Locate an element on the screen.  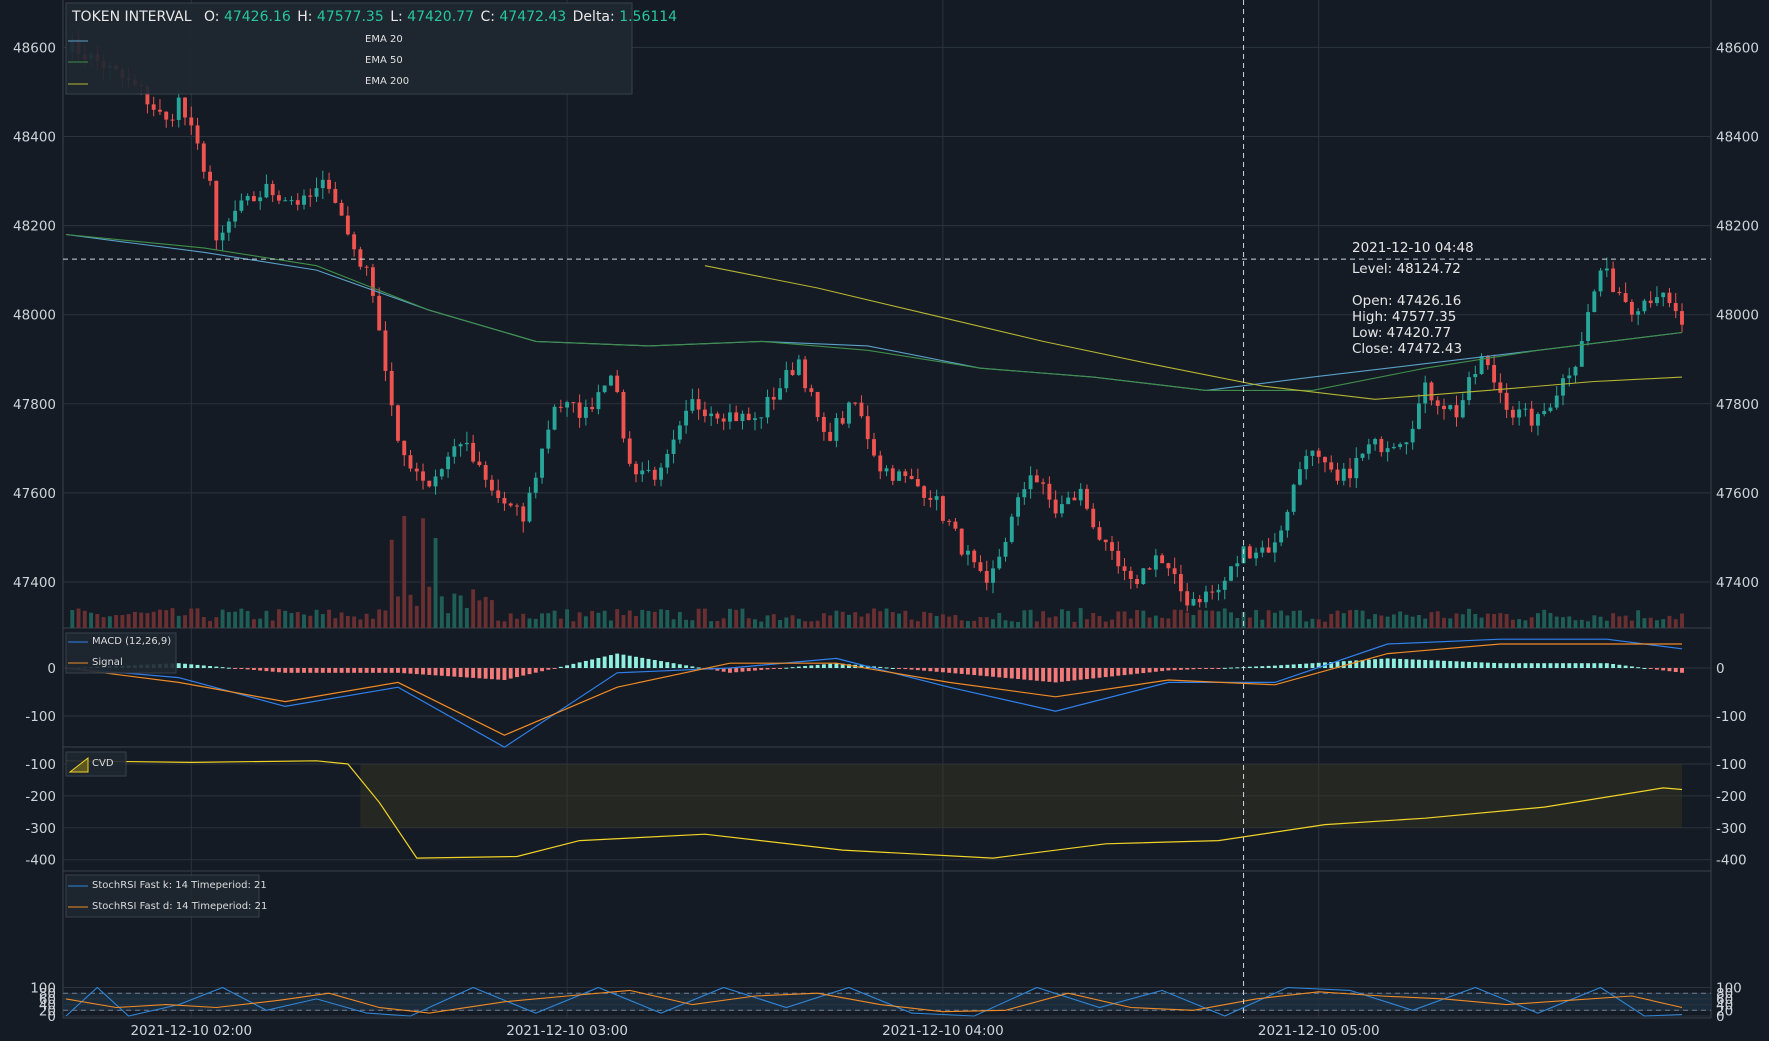
high-value: 47577.35 is located at coordinates (350, 17).